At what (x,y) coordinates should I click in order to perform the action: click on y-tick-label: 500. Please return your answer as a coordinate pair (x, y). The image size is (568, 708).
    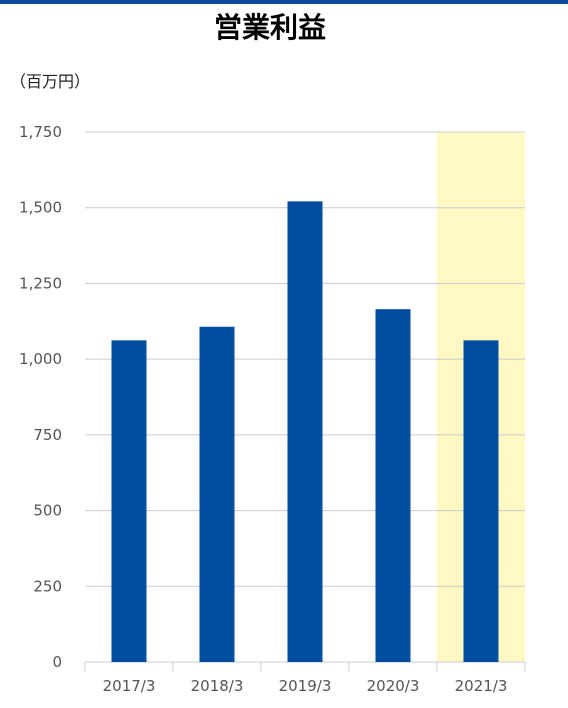
    Looking at the image, I should click on (47, 511).